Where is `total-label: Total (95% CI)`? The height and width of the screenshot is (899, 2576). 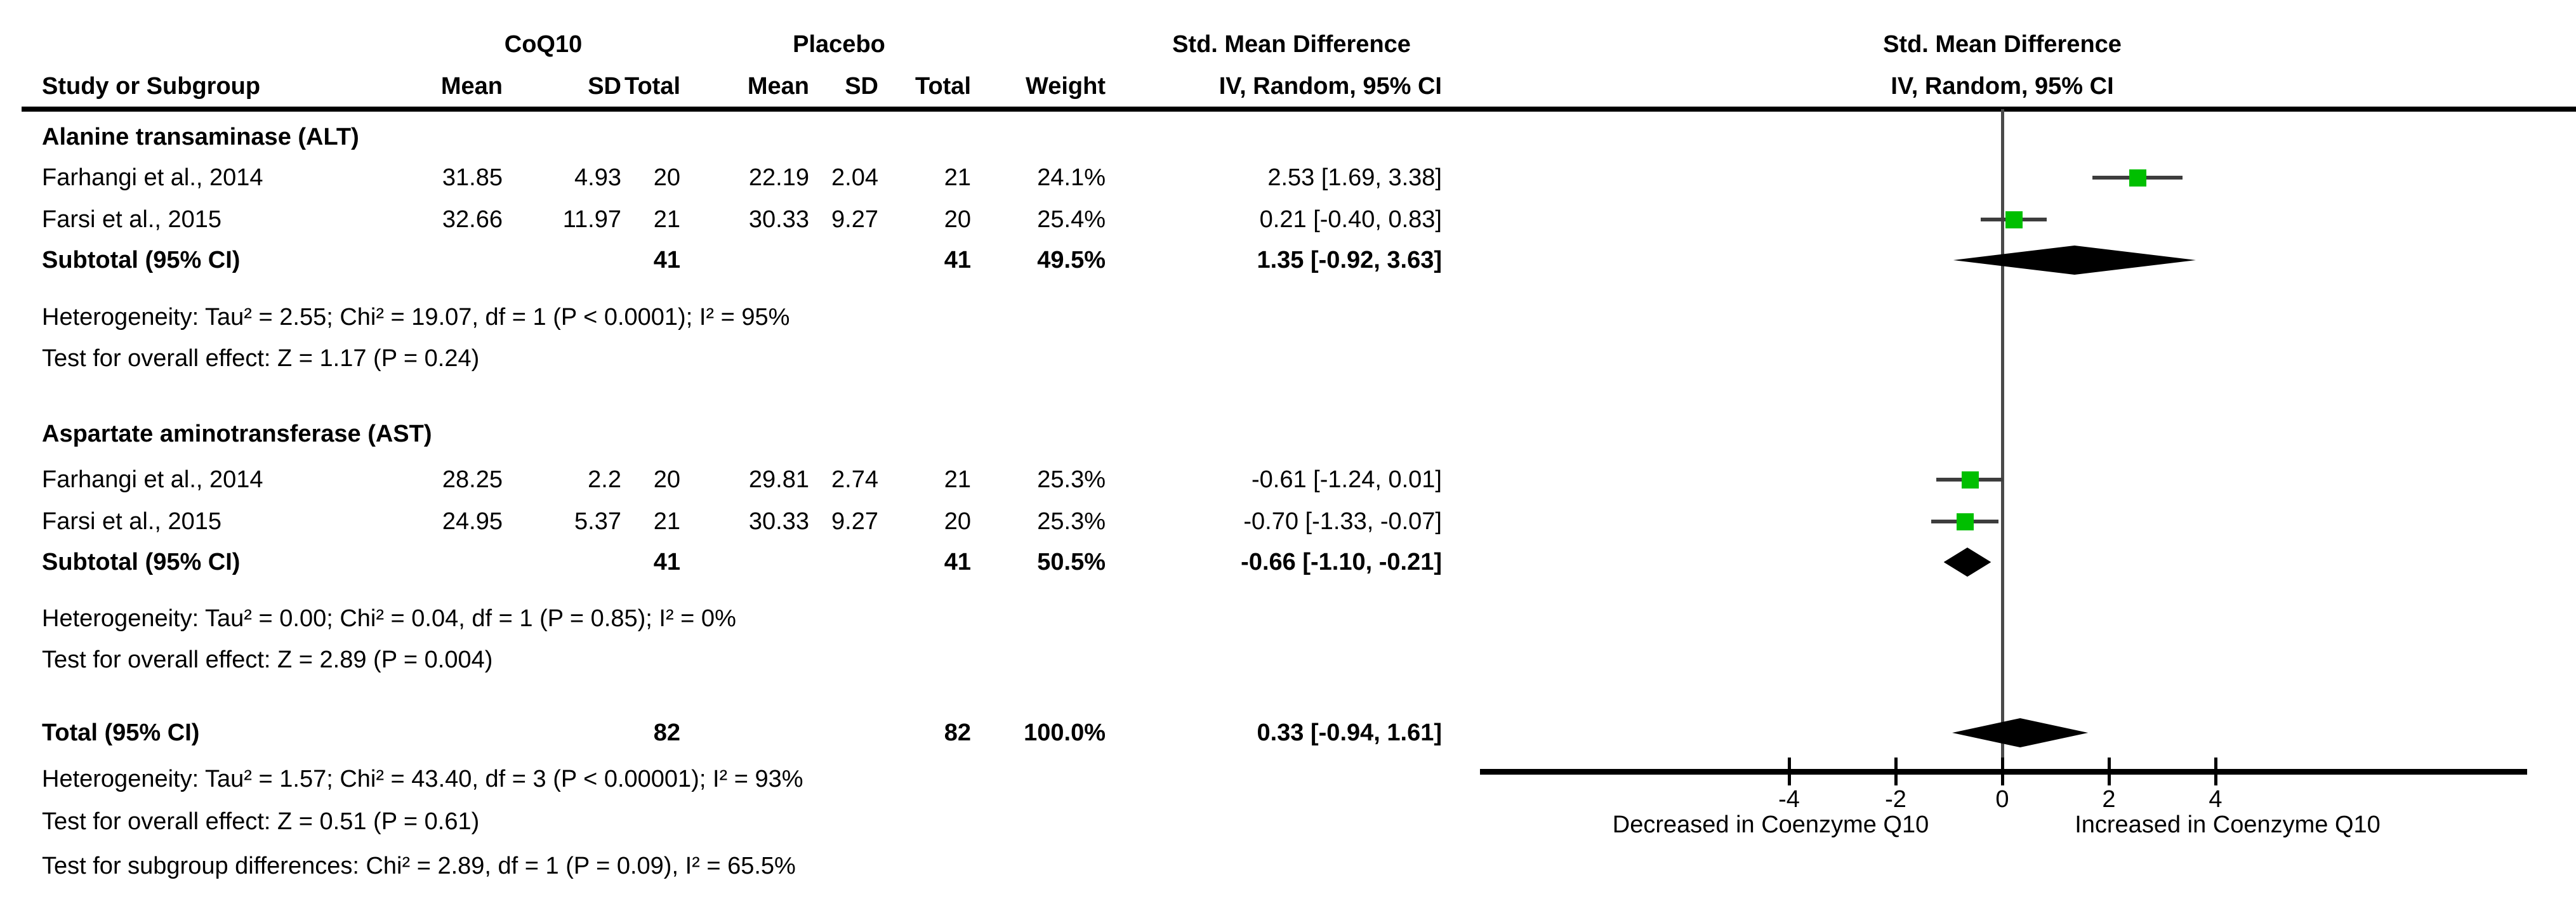
total-label: Total (95% CI) is located at coordinates (121, 732).